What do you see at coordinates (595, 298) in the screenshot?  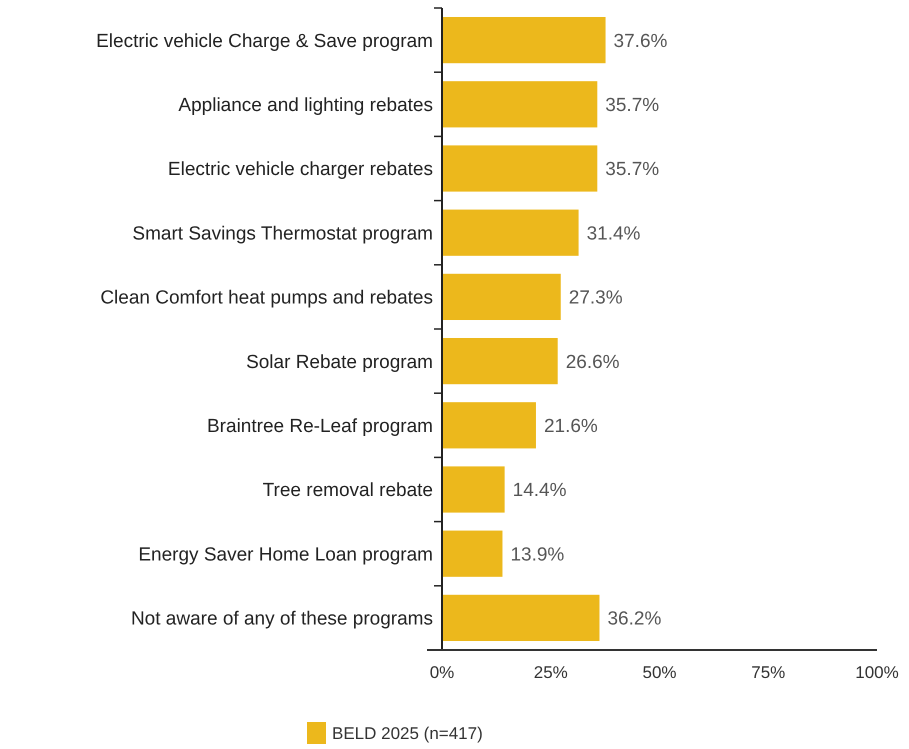 I see `text: 27.3%` at bounding box center [595, 298].